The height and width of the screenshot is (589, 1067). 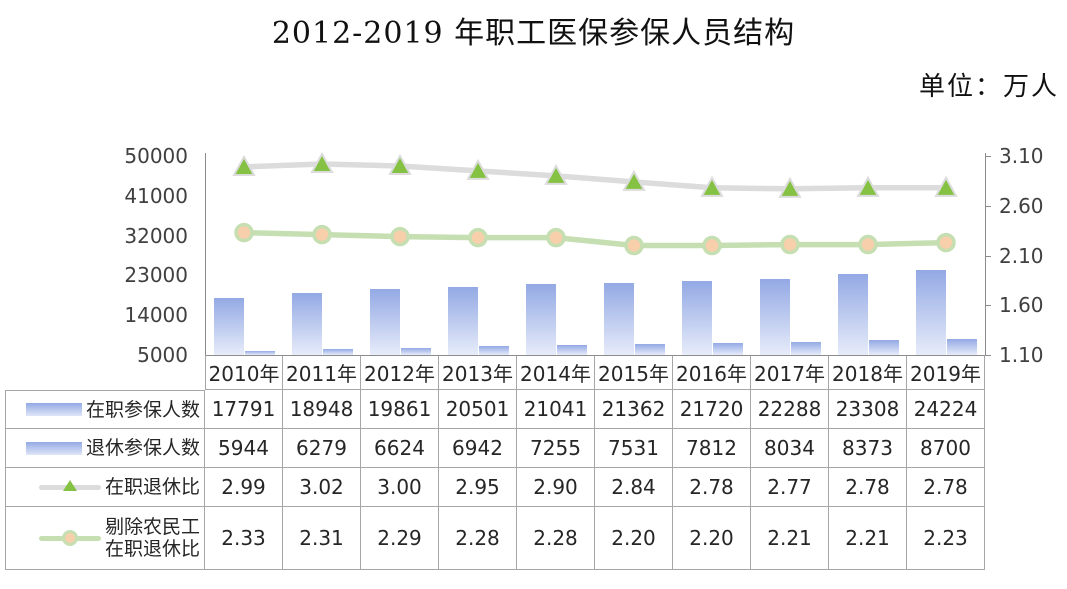 What do you see at coordinates (868, 372) in the screenshot?
I see `year-header-cell: 2018年` at bounding box center [868, 372].